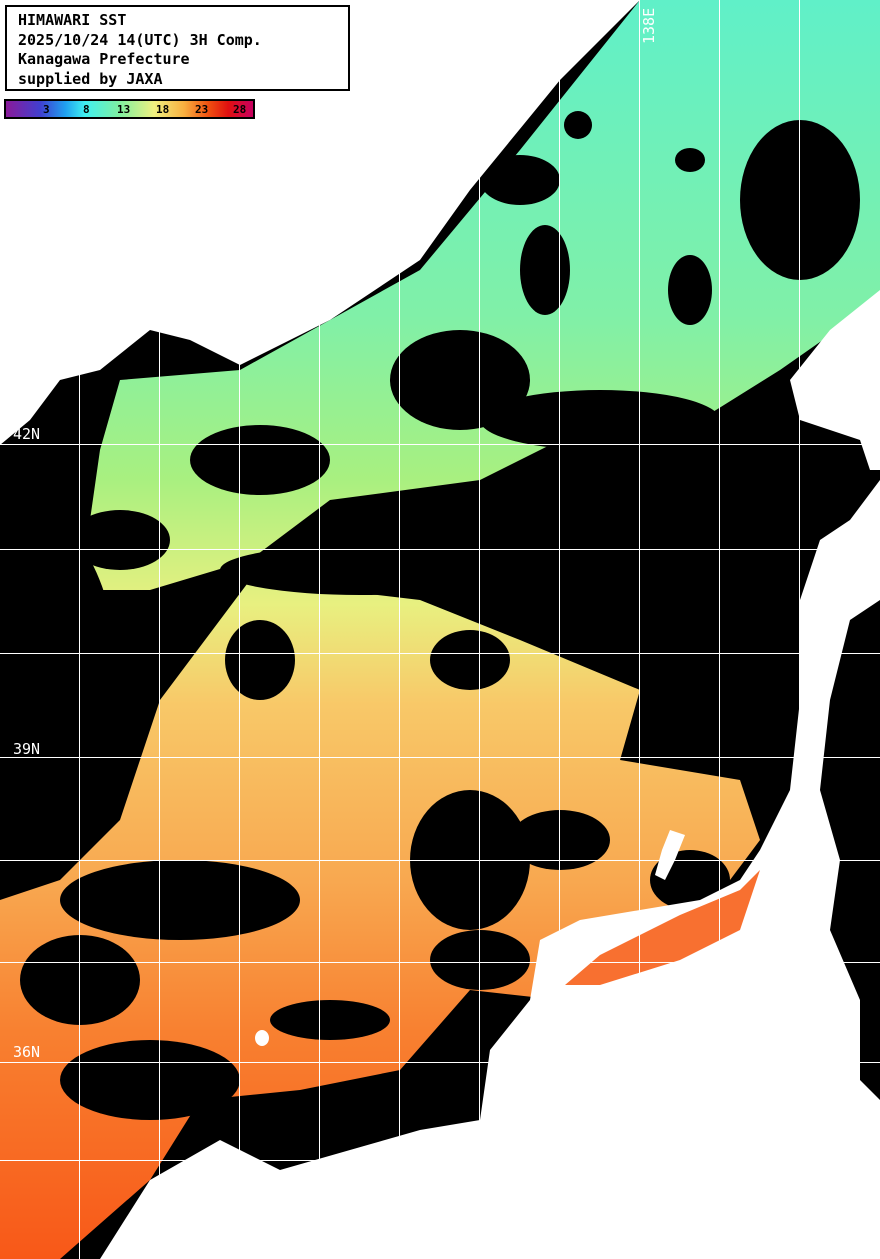 Image resolution: width=880 pixels, height=1259 pixels. Describe the element at coordinates (86, 109) in the screenshot. I see `scale-label-8: 8` at that location.